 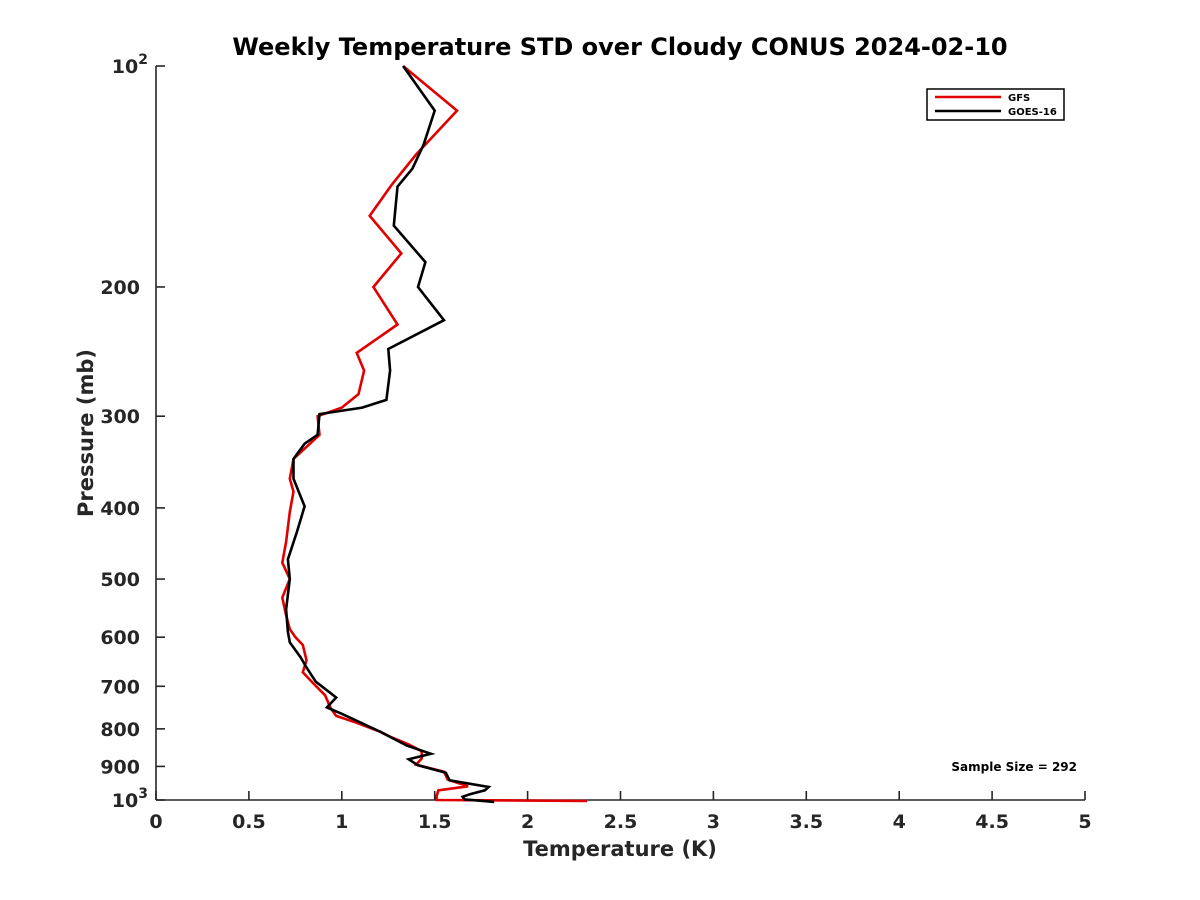 What do you see at coordinates (86, 433) in the screenshot?
I see `y-axis-label: Pressure (mb)` at bounding box center [86, 433].